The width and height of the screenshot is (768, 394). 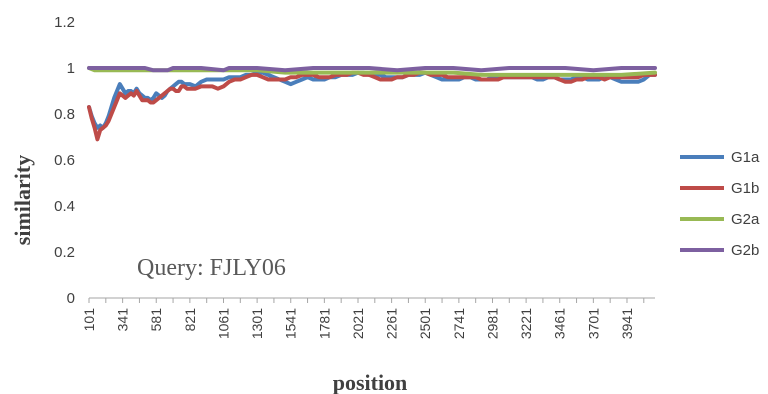 What do you see at coordinates (324, 323) in the screenshot?
I see `x-tick-label: 1781` at bounding box center [324, 323].